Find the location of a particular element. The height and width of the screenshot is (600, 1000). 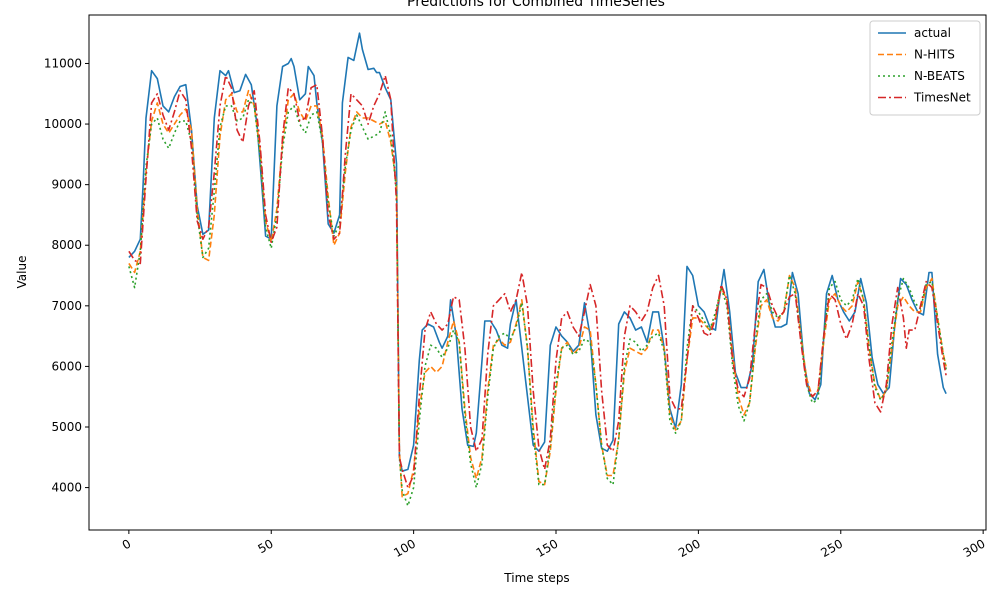

legend: actual N-HITS N-BEATS TimesNet is located at coordinates (925, 68).